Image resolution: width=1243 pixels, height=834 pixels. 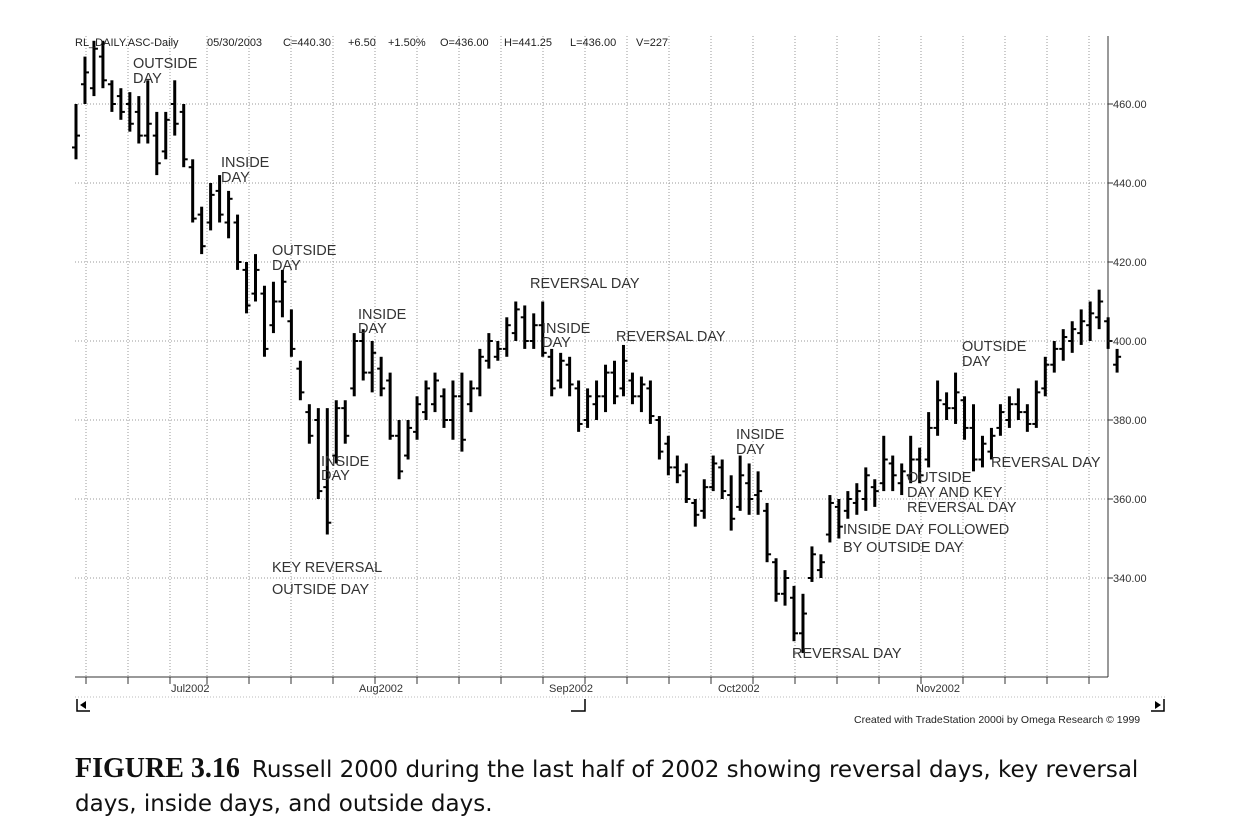 What do you see at coordinates (381, 689) in the screenshot?
I see `x-tick-label: Aug2002` at bounding box center [381, 689].